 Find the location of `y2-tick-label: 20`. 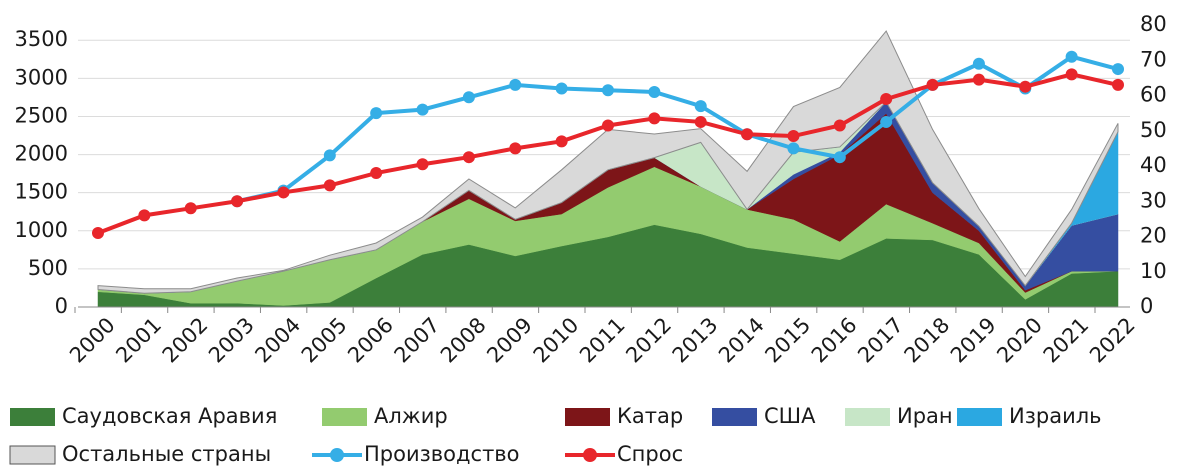

y2-tick-label: 20 is located at coordinates (1153, 236).